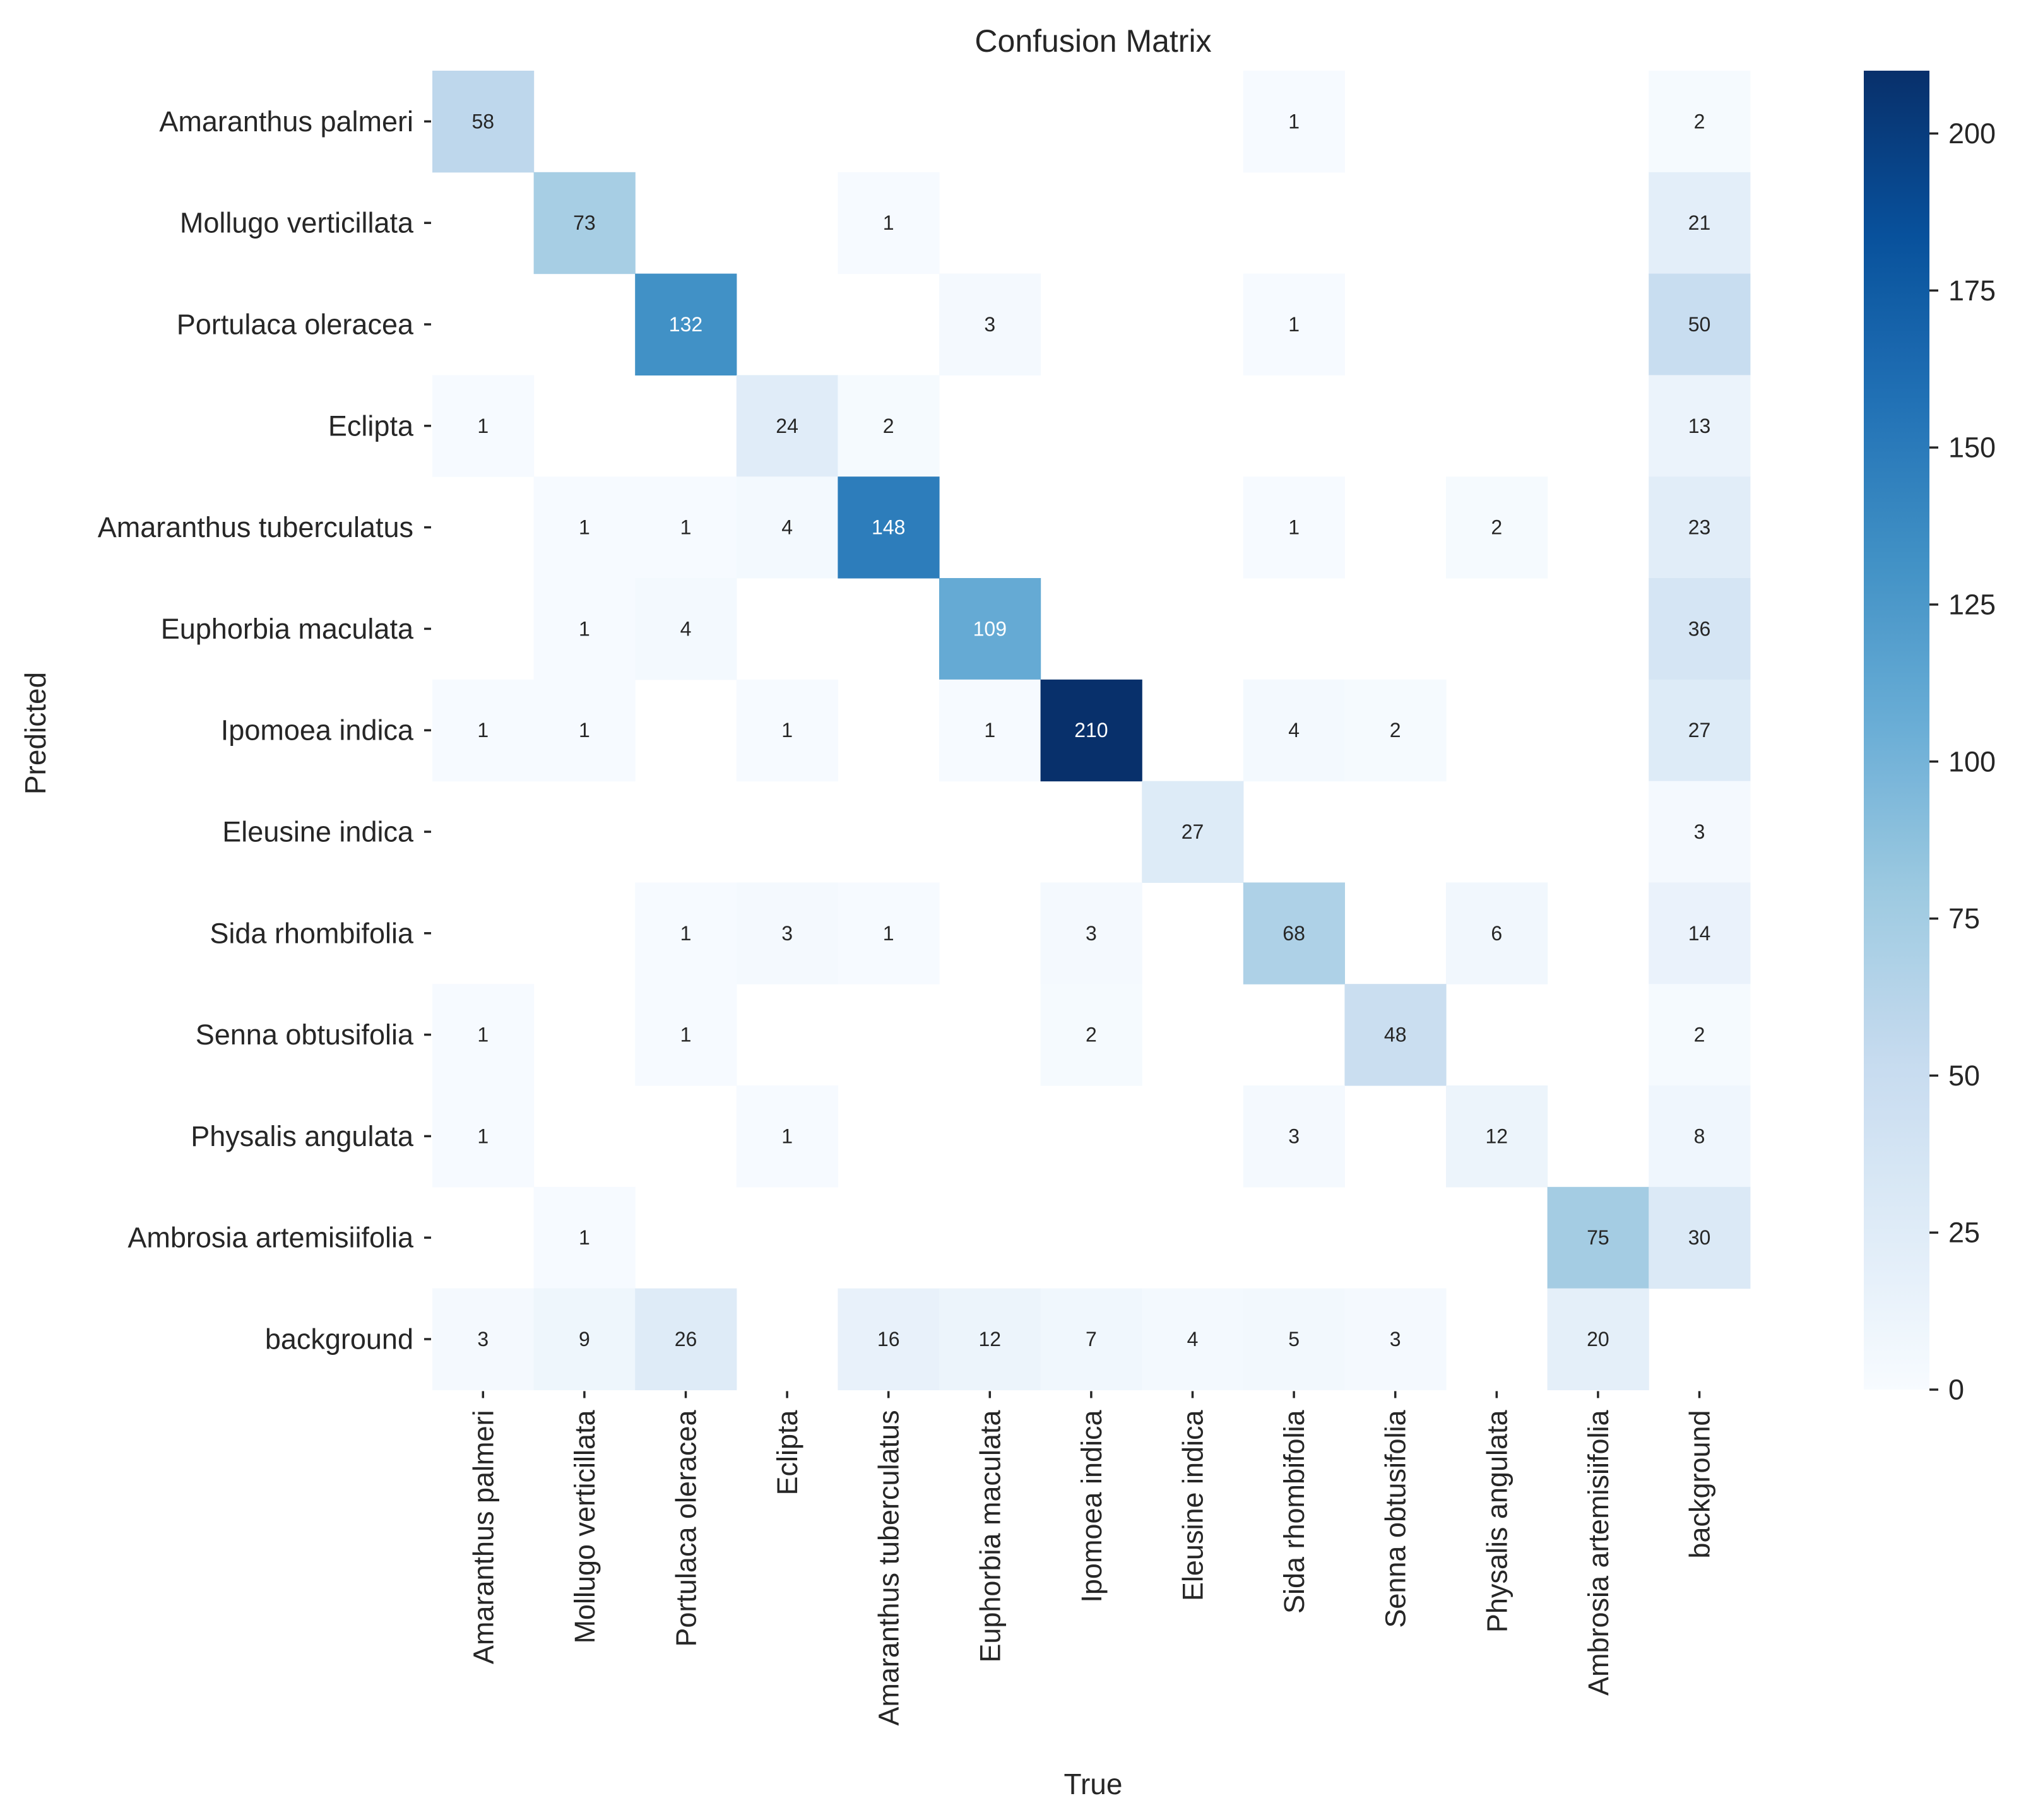 The height and width of the screenshot is (1820, 2026). I want to click on cell-r8-c8, so click(1294, 933).